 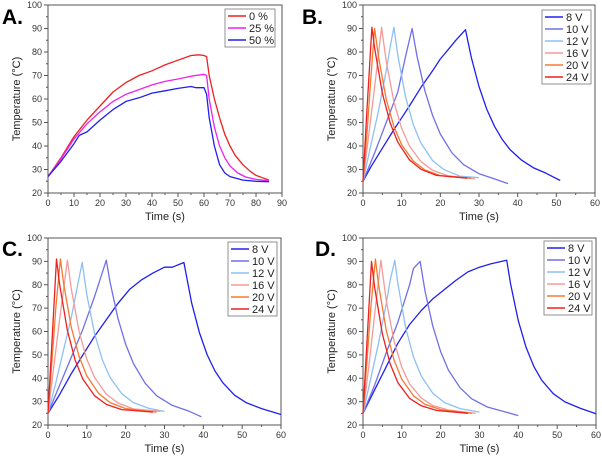 What do you see at coordinates (325, 249) in the screenshot?
I see `panel-label: D.` at bounding box center [325, 249].